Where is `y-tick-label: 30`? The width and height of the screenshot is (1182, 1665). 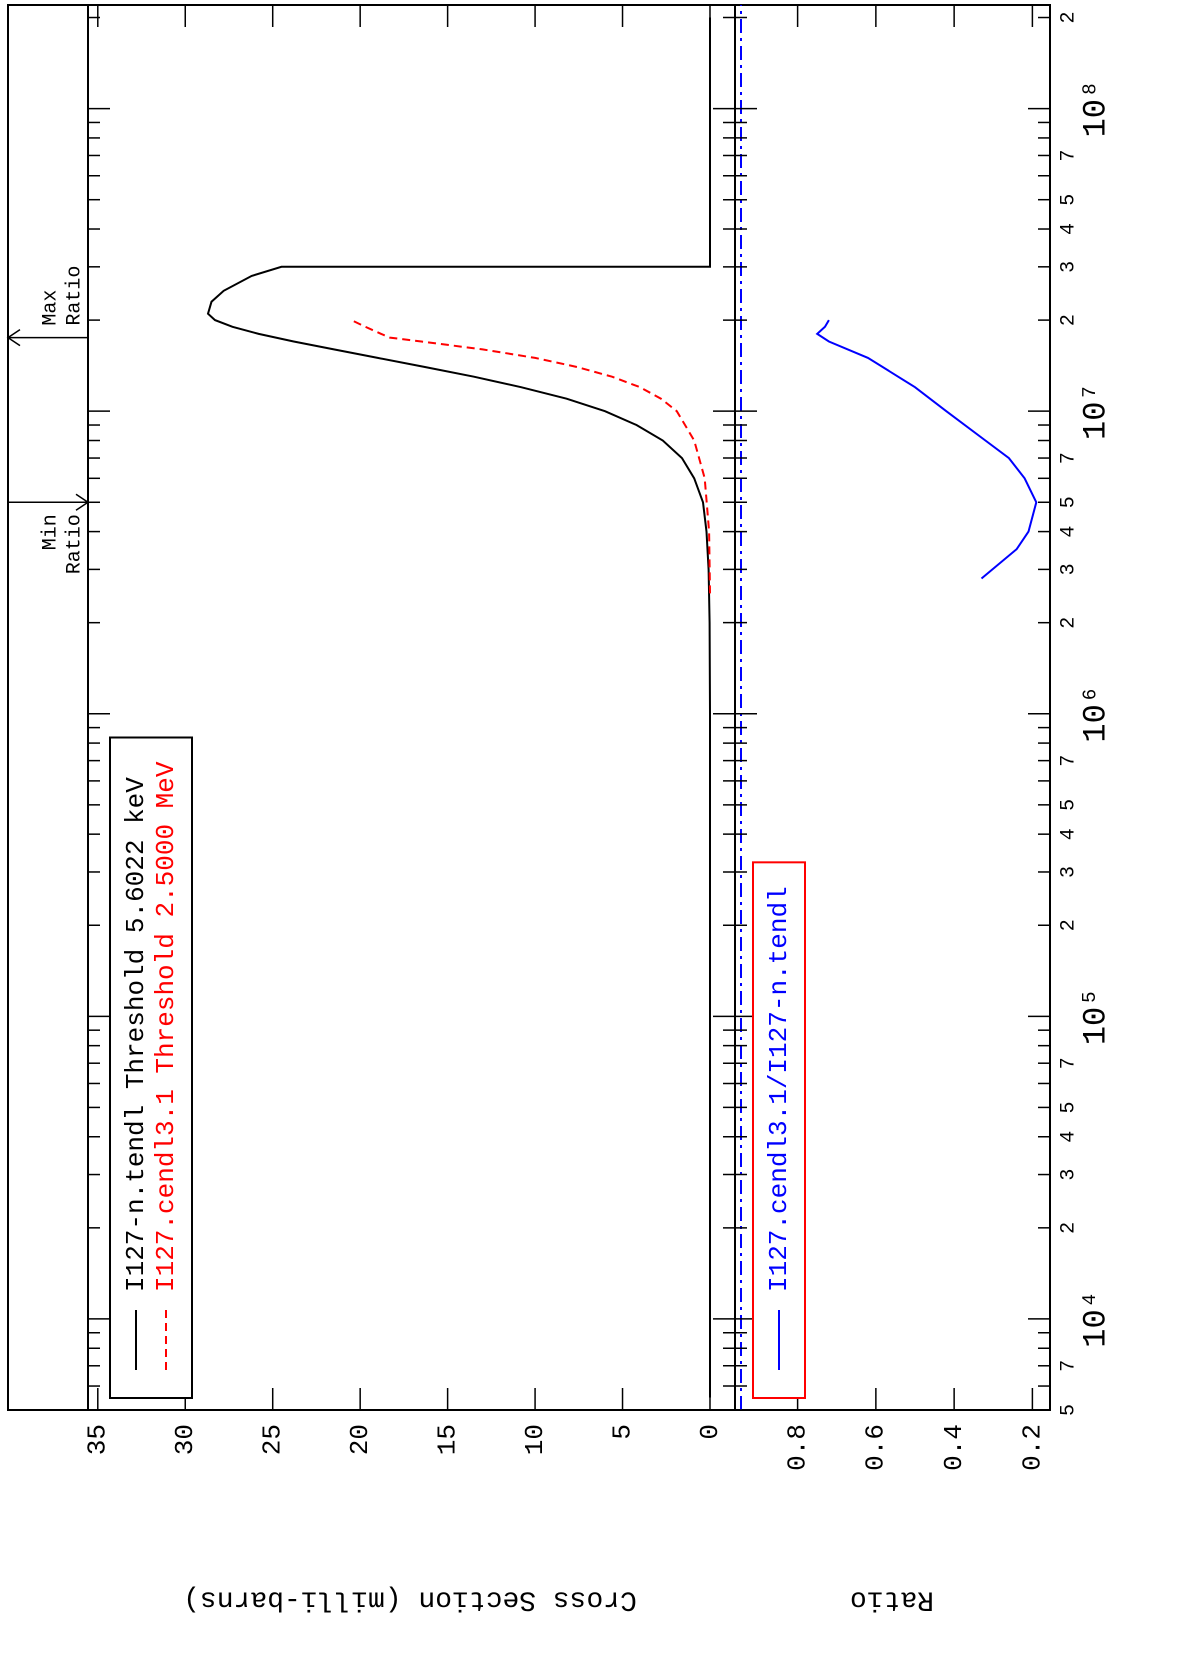 y-tick-label: 30 is located at coordinates (185, 1439).